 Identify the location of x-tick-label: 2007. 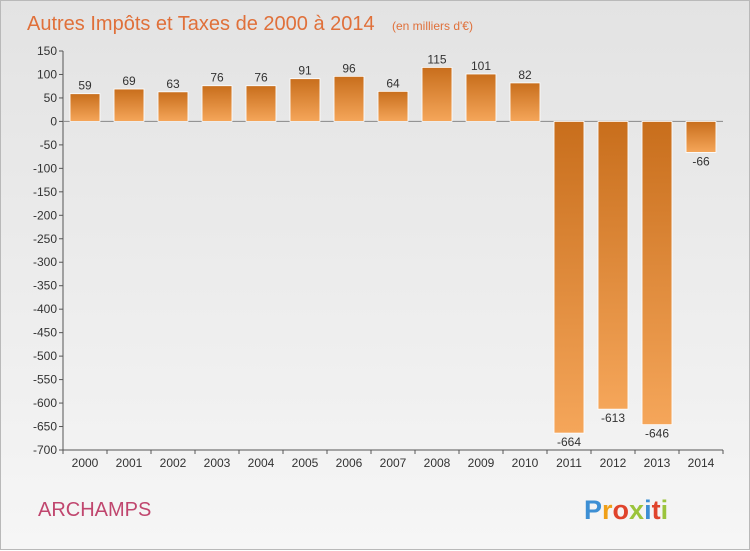
(393, 463).